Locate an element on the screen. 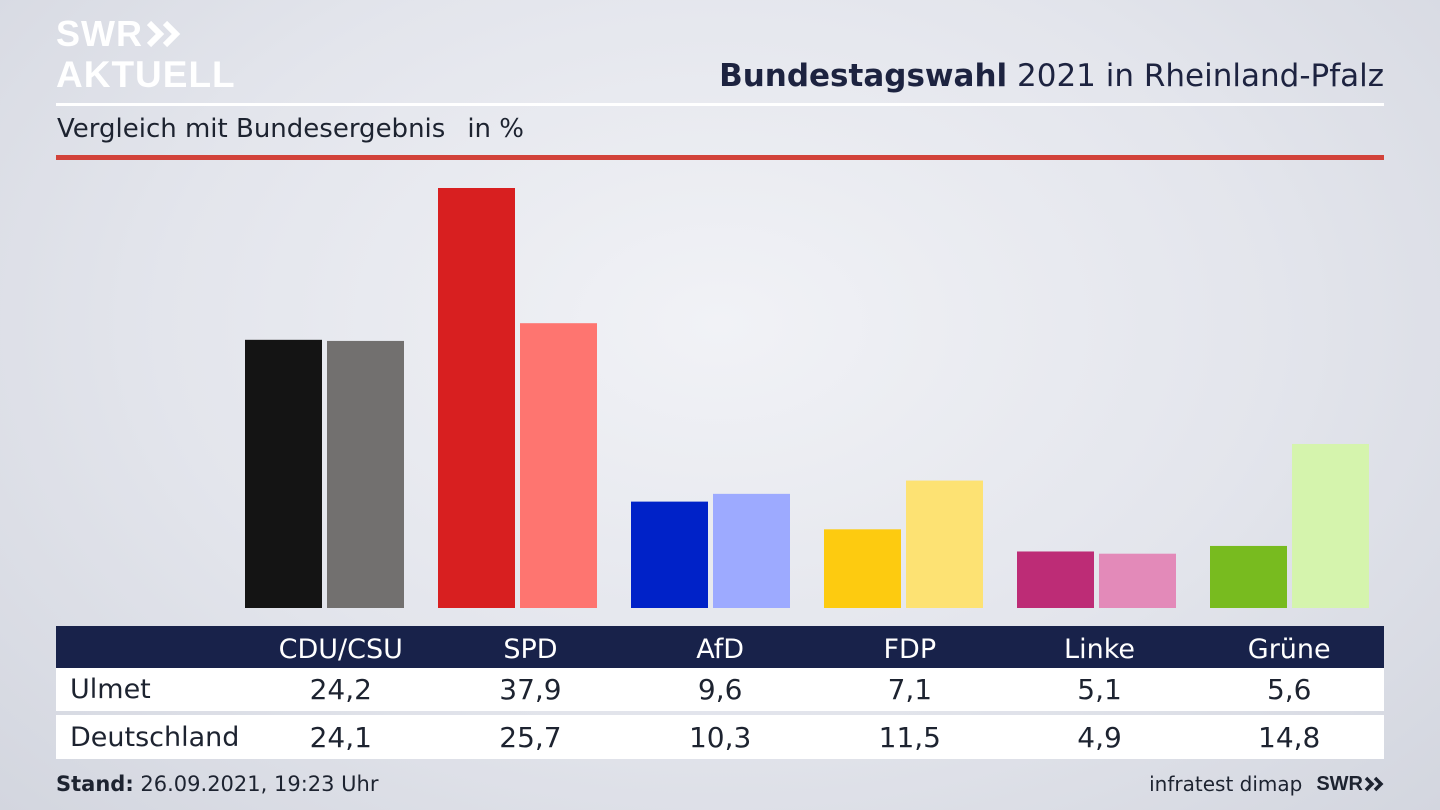  row-label: Ulmet is located at coordinates (110, 689).